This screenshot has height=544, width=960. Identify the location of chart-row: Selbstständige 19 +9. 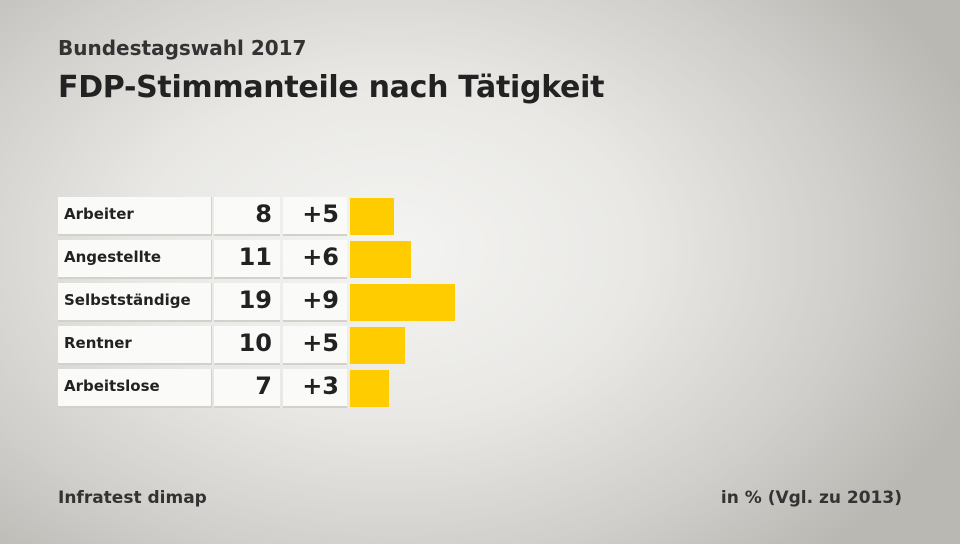
(268, 303).